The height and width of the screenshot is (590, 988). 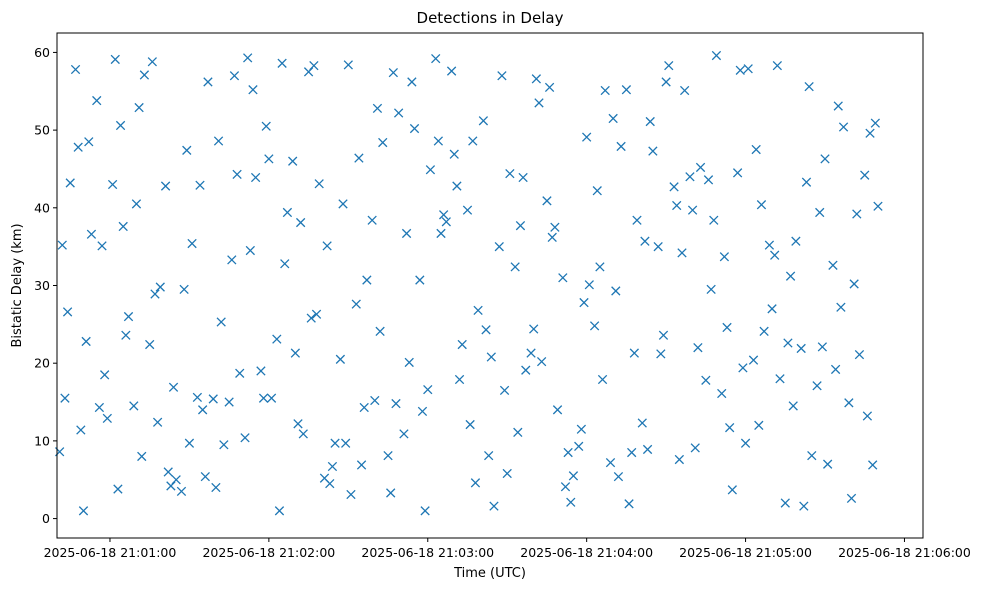 What do you see at coordinates (268, 552) in the screenshot?
I see `x-tick-label: 2025-06-18 21:02:00` at bounding box center [268, 552].